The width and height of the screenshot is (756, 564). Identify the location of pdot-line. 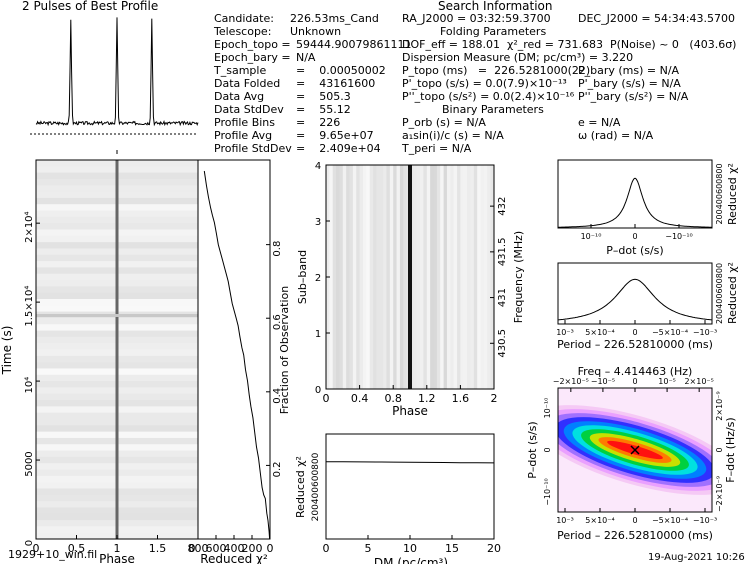
(635, 202).